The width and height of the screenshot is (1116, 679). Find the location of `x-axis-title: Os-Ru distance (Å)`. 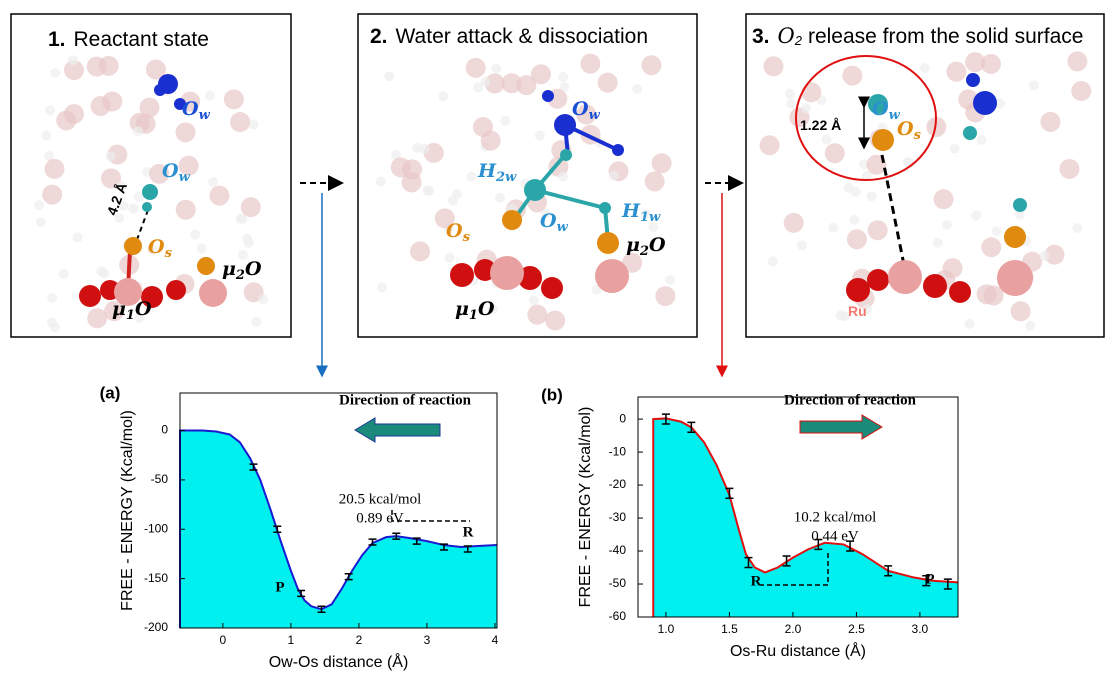

x-axis-title: Os-Ru distance (Å) is located at coordinates (798, 650).